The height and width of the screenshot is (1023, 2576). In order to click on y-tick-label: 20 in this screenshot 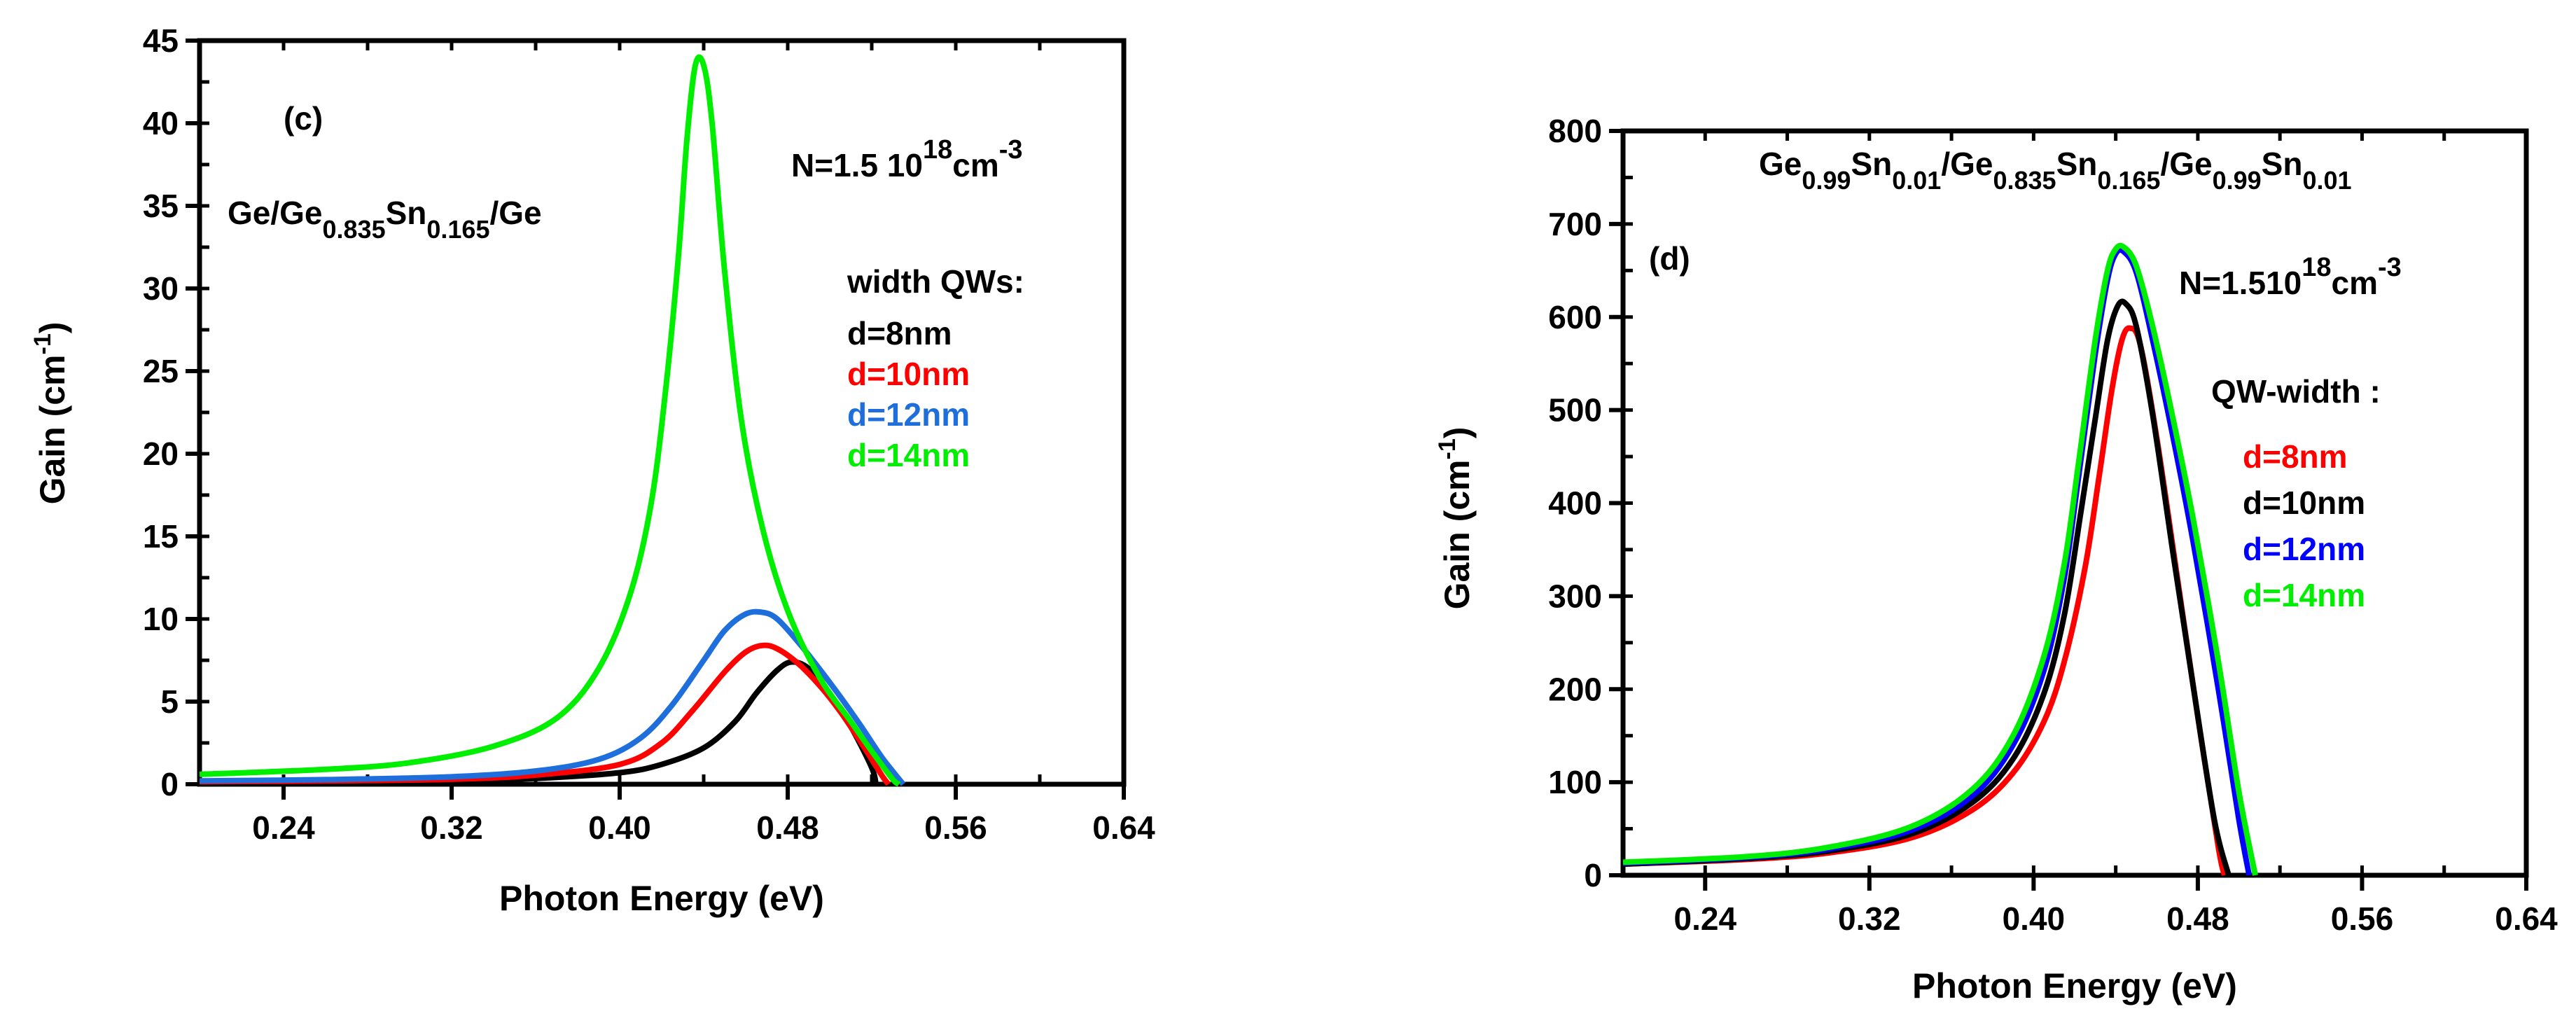, I will do `click(161, 454)`.